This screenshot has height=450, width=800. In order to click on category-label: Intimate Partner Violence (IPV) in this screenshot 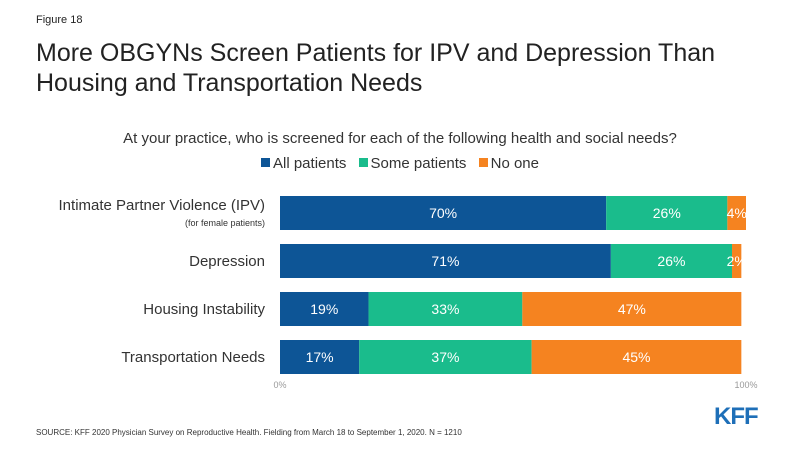, I will do `click(162, 205)`.